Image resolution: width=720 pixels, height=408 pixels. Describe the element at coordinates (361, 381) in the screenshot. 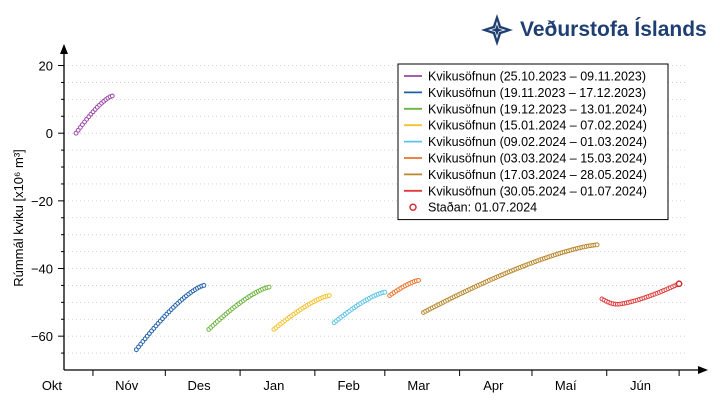

I see `x-ticks: Okt Nóv Des Jan Feb Mar Apr Maí Jún` at that location.